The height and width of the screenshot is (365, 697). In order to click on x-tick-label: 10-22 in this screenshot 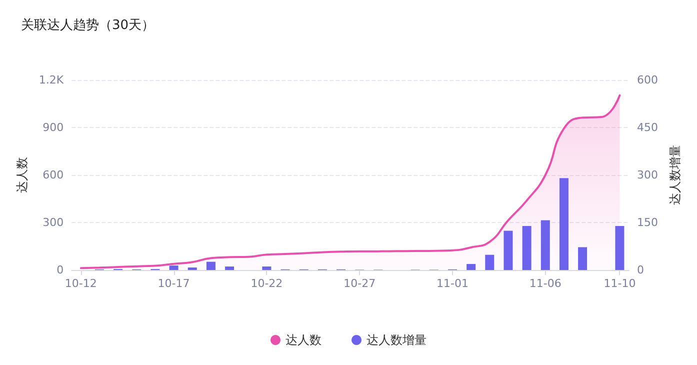, I will do `click(266, 283)`.